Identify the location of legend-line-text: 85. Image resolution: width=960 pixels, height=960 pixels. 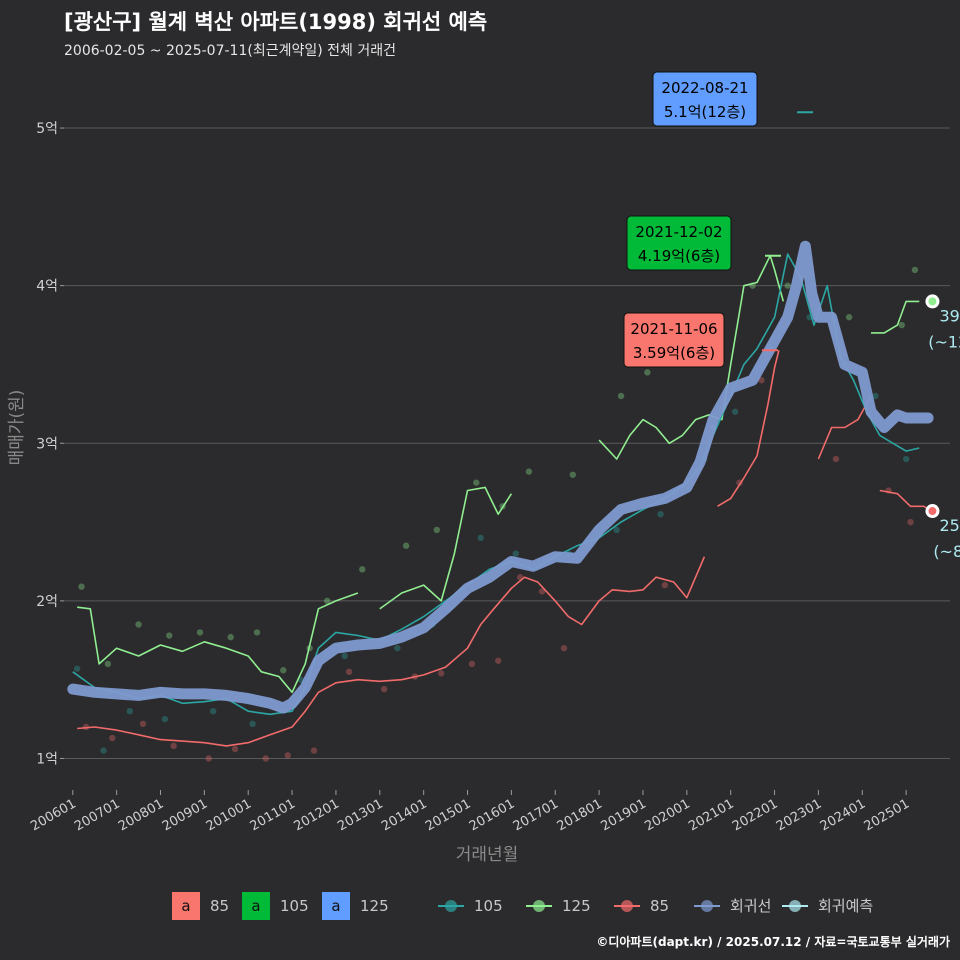
(659, 906).